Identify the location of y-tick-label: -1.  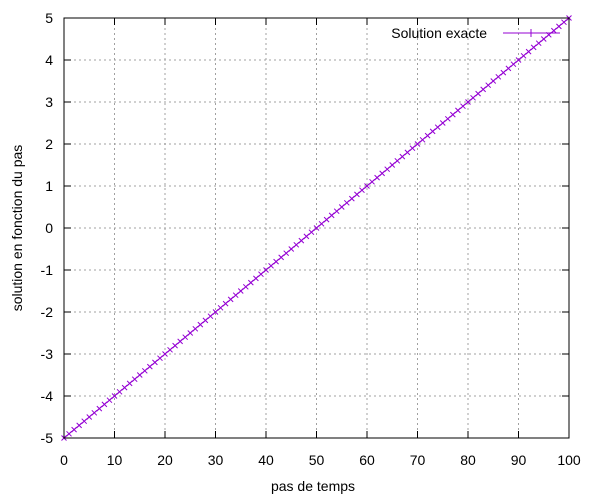
(47, 270).